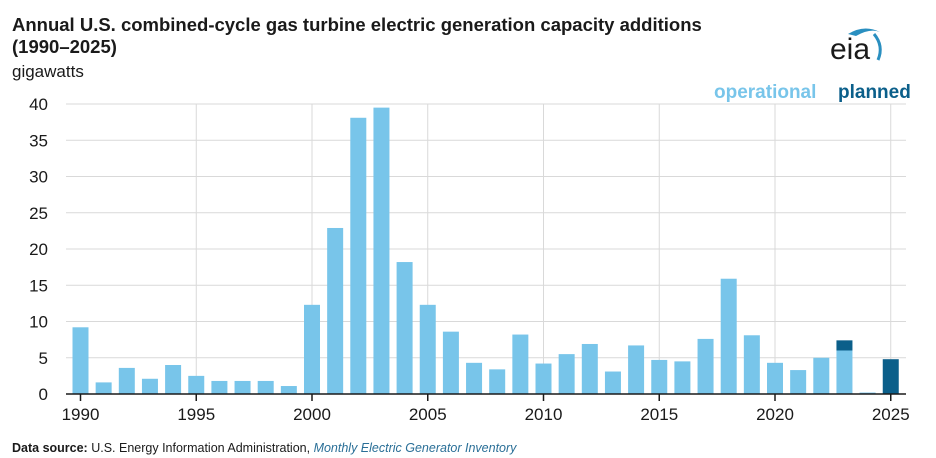 The width and height of the screenshot is (936, 458). I want to click on x-tick-label: 2000, so click(312, 414).